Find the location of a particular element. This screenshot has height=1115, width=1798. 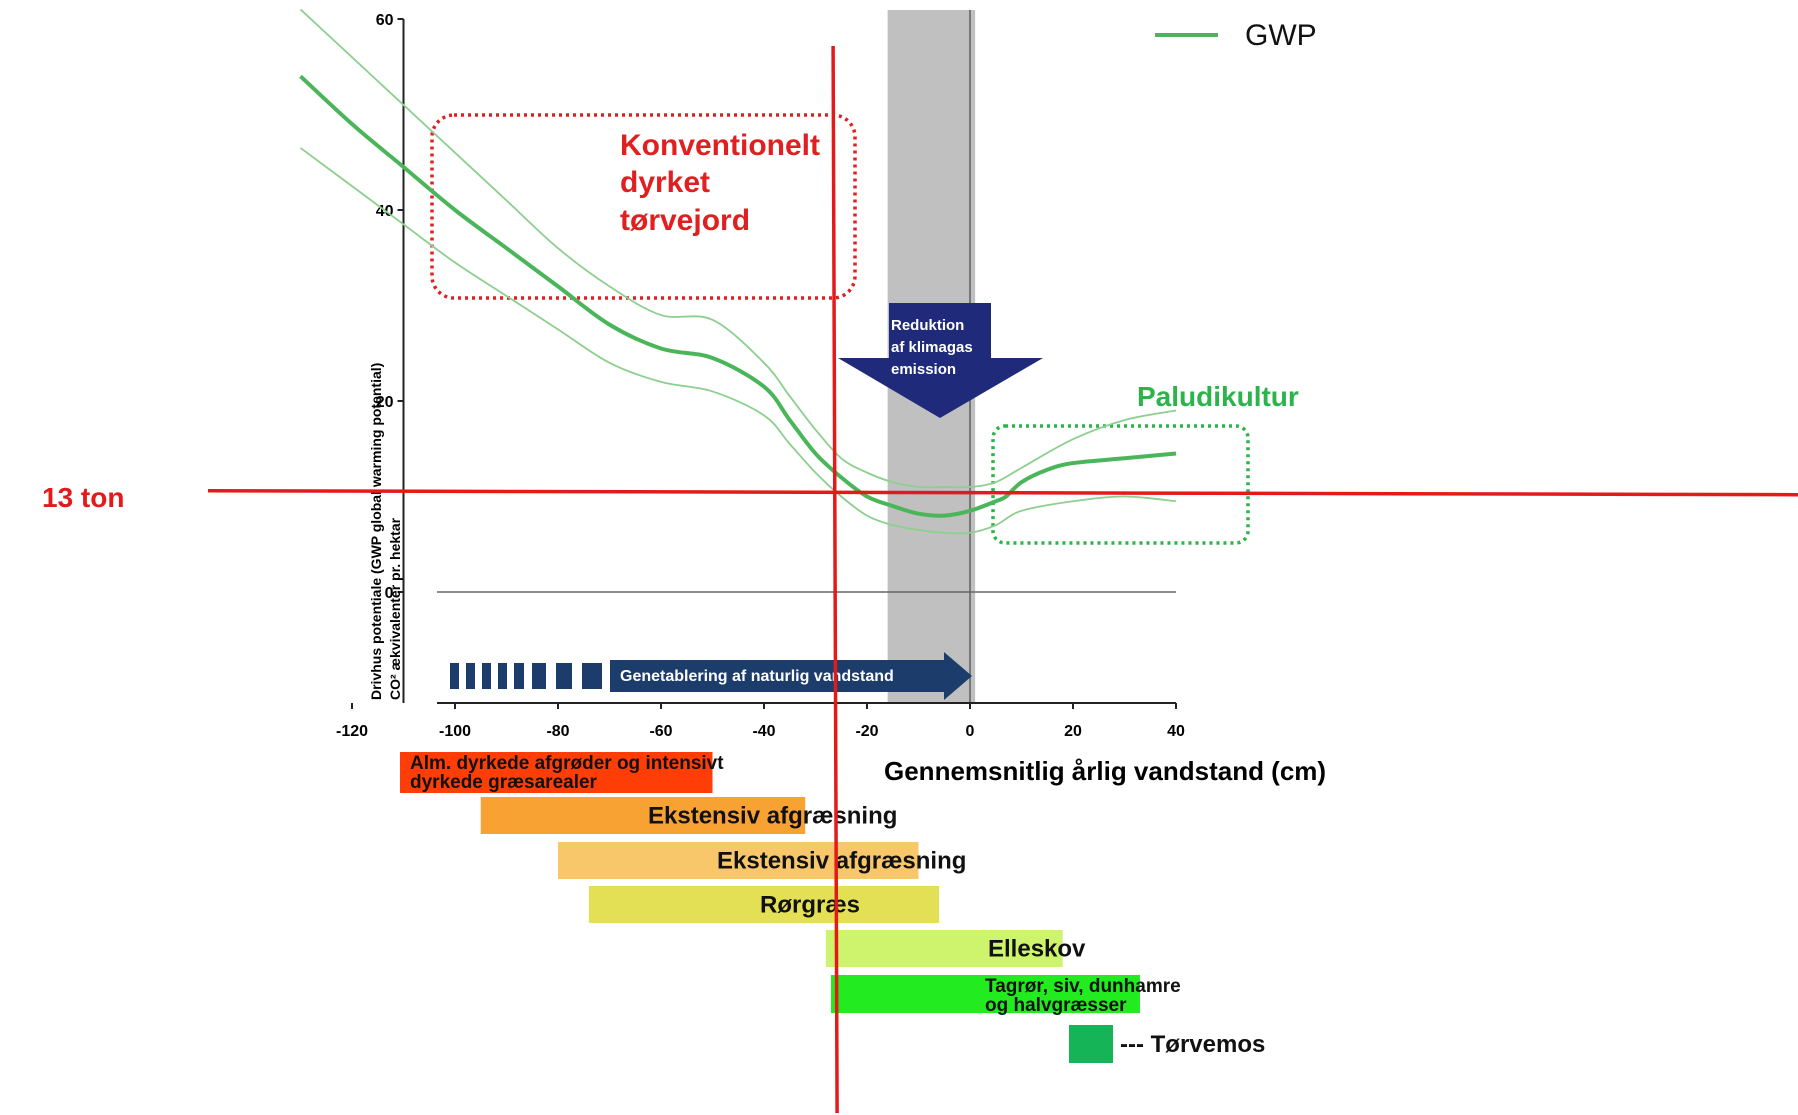

reduction-arrow is located at coordinates (940, 360).